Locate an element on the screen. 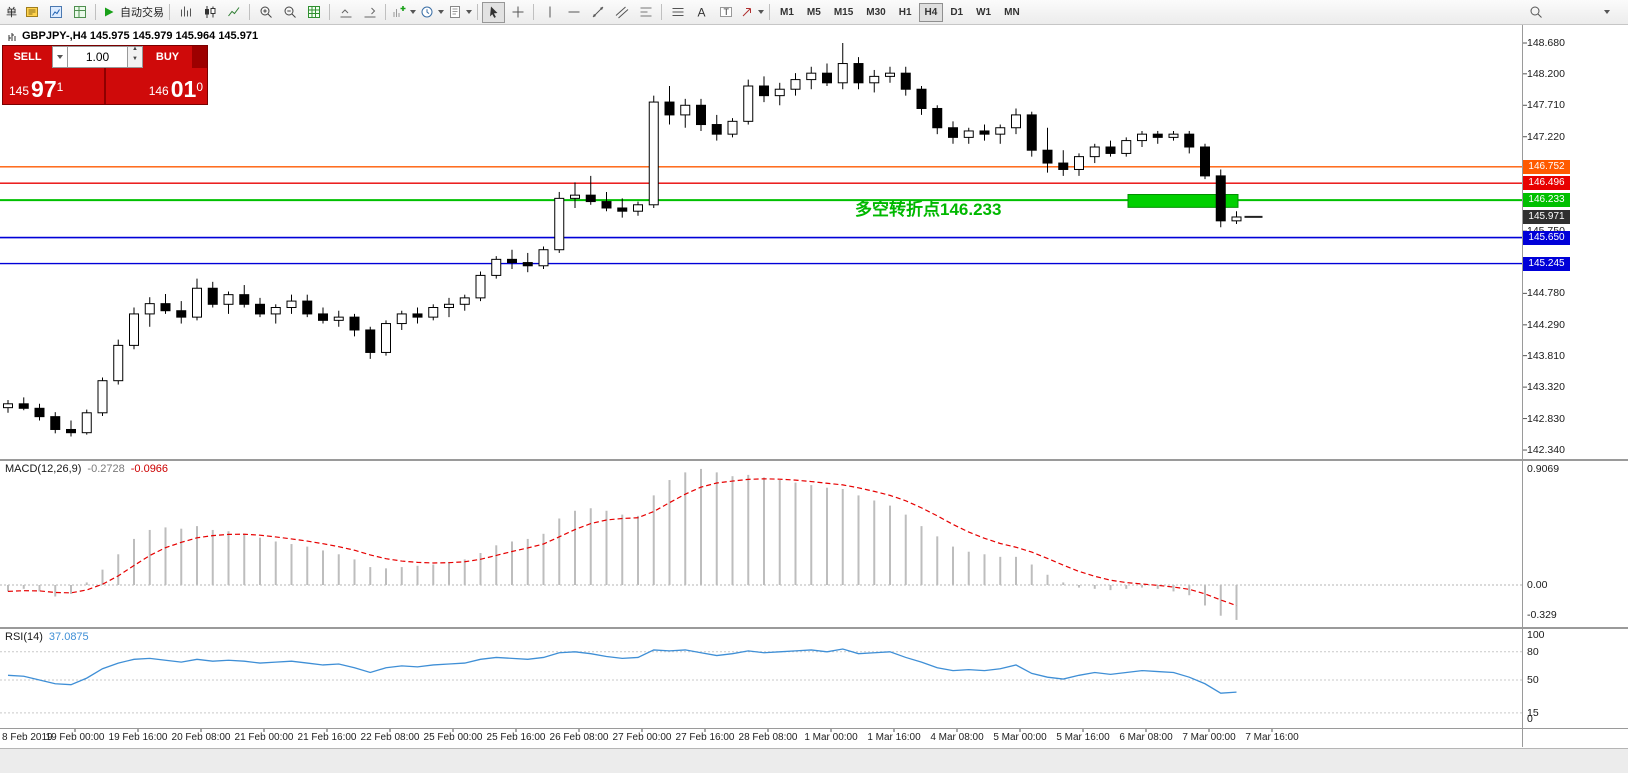 The height and width of the screenshot is (773, 1628). auto-scroll-button is located at coordinates (345, 12).